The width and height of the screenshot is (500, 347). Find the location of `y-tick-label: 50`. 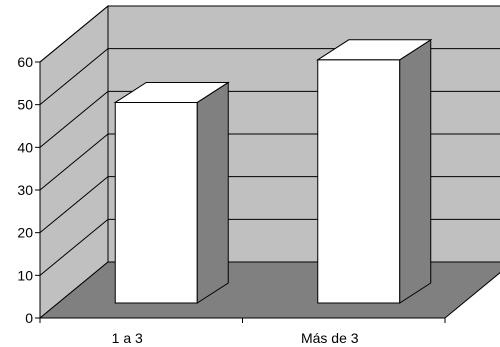

y-tick-label: 50 is located at coordinates (25, 105).